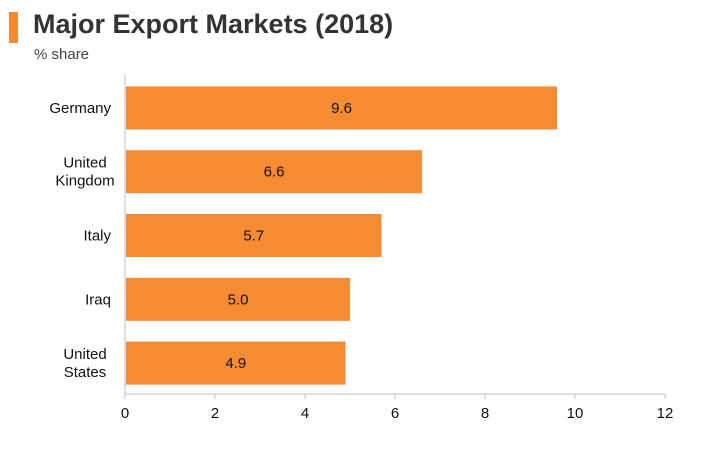  I want to click on data-label: 4.9, so click(235, 363).